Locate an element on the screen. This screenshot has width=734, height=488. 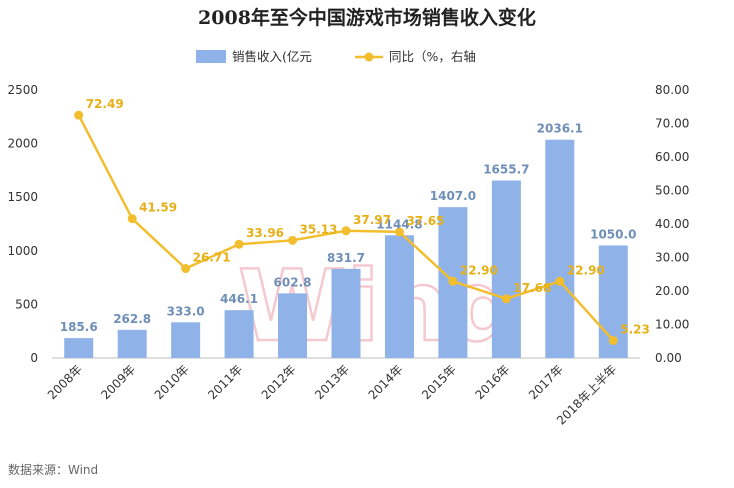
y-left-tick-label: 2000 is located at coordinates (22, 144).